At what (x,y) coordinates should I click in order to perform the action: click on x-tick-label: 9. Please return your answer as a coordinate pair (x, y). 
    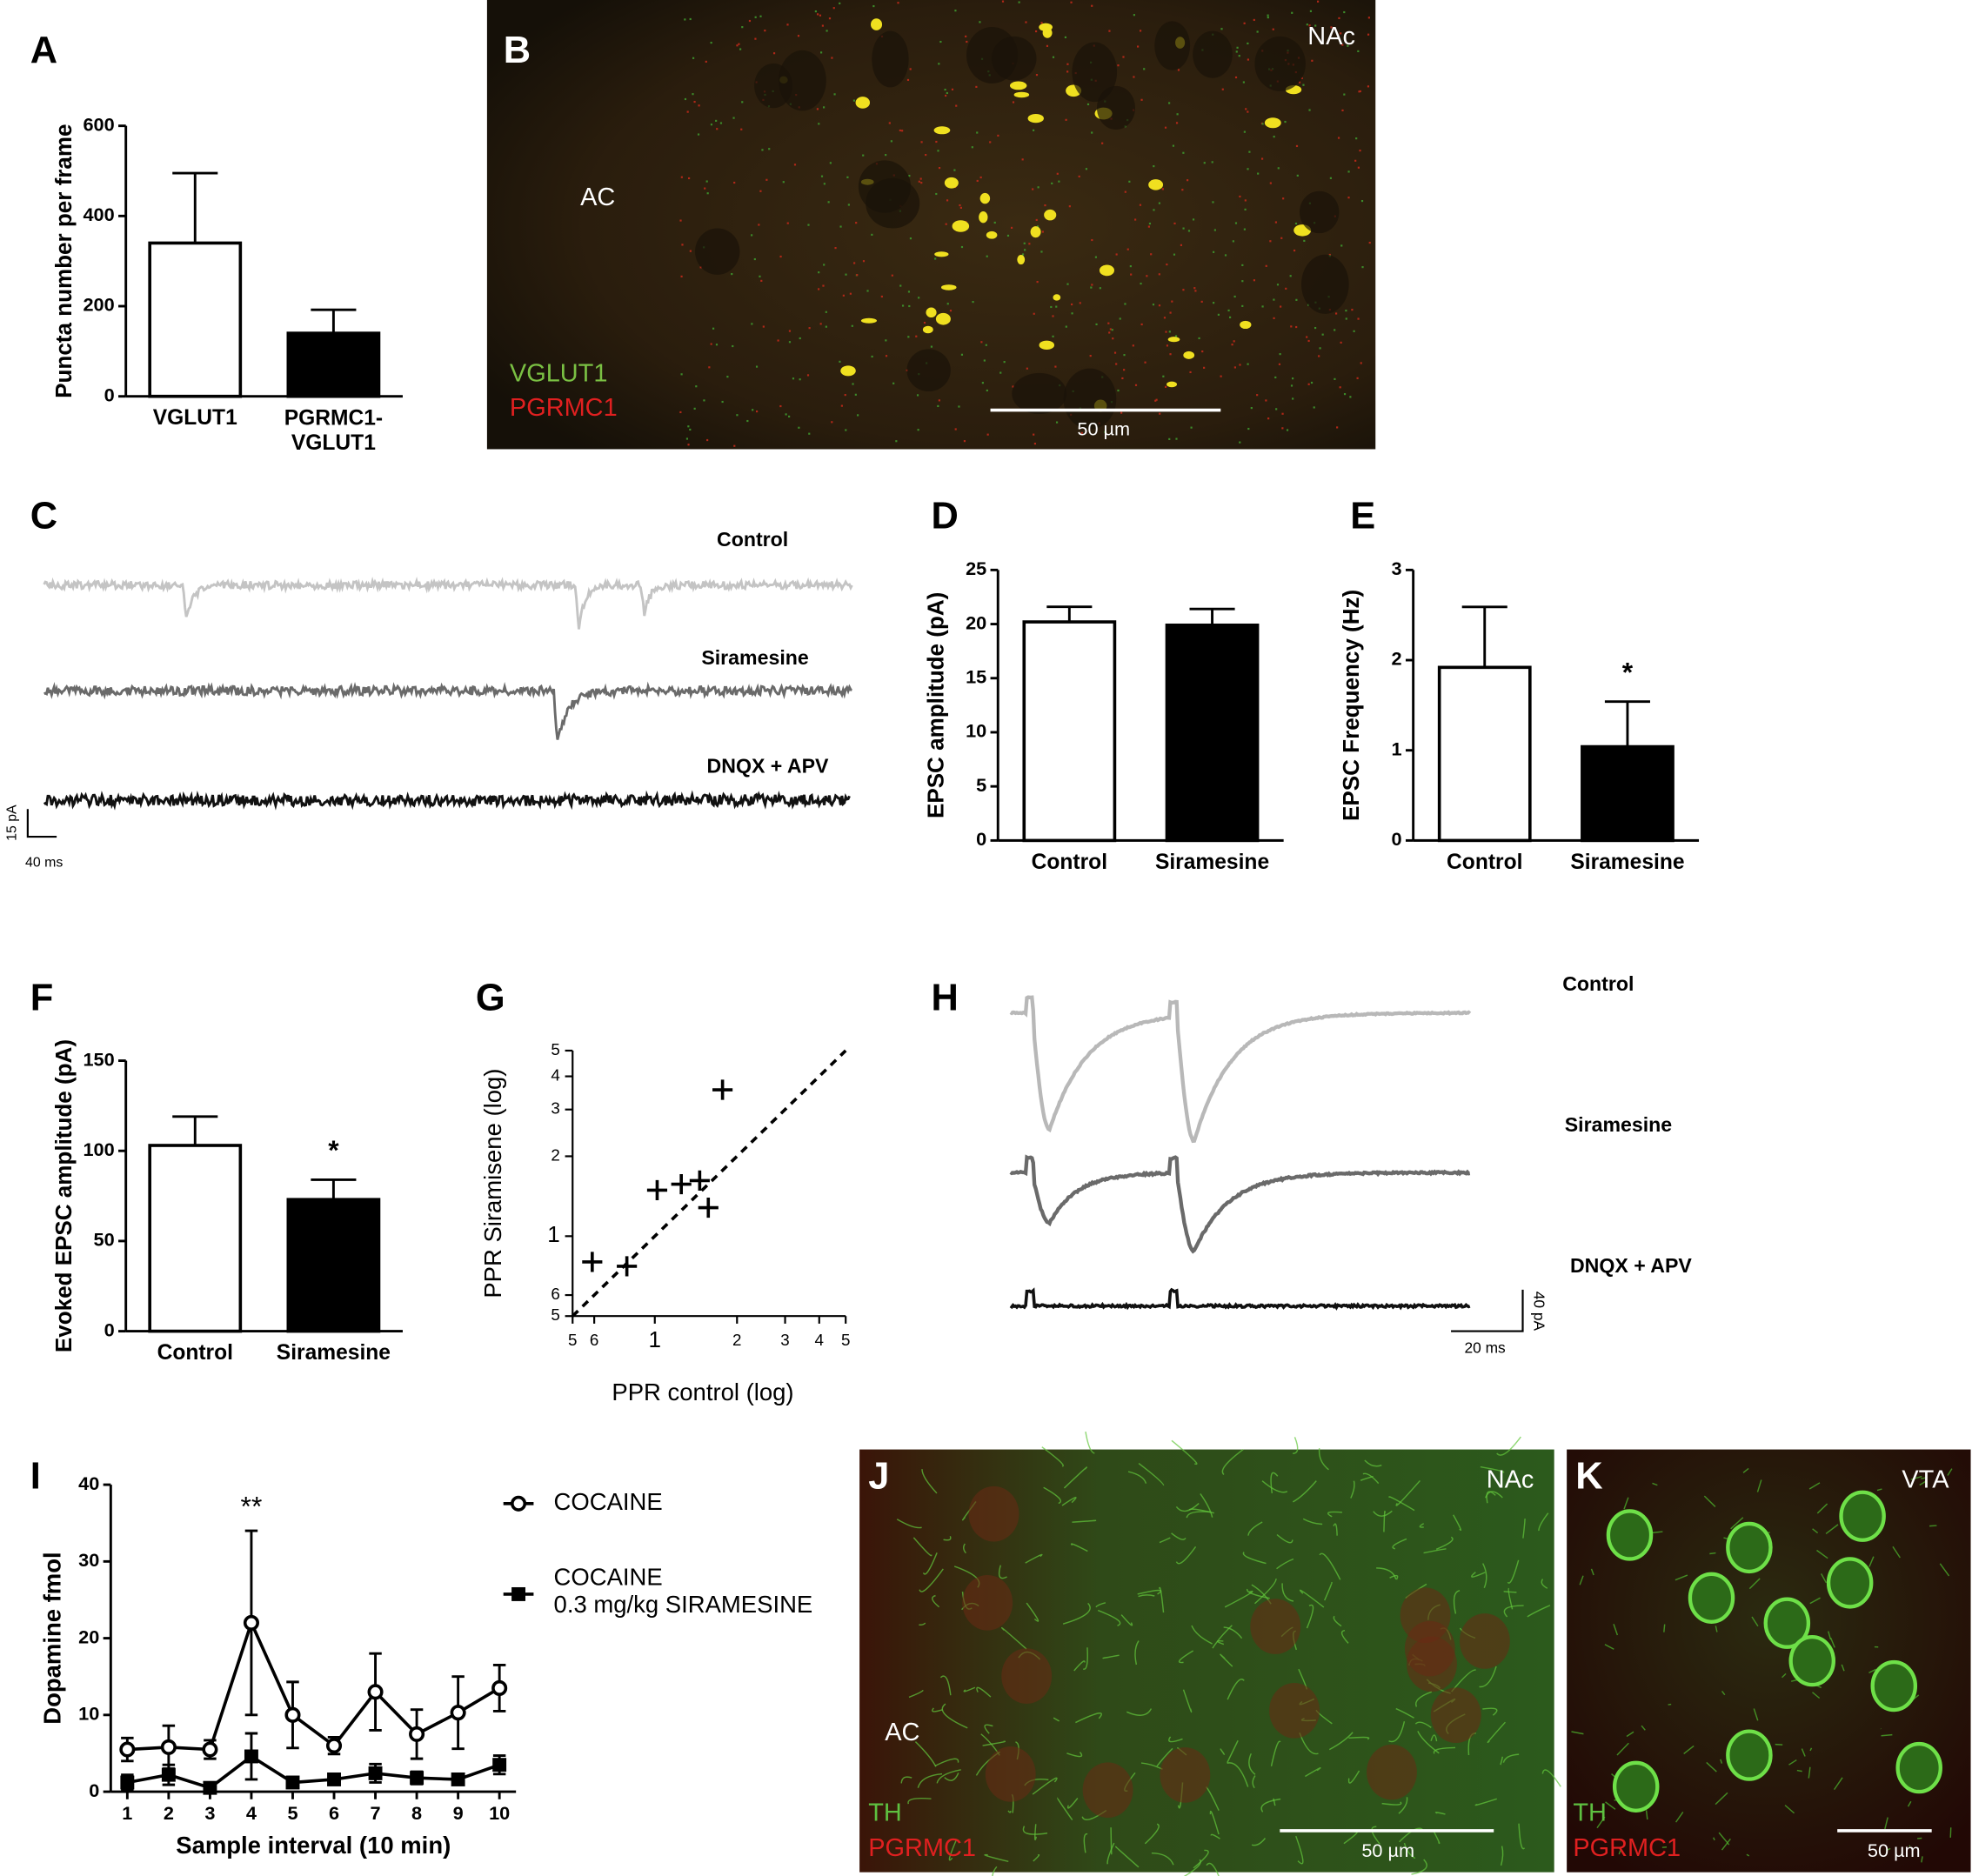
    Looking at the image, I should click on (458, 1813).